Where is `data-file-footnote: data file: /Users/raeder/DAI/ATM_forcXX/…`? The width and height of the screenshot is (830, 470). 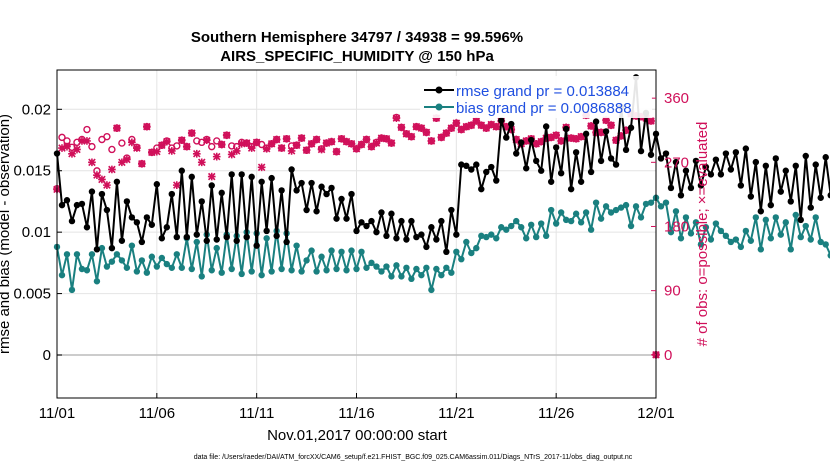
data-file-footnote: data file: /Users/raeder/DAI/ATM_forcXX/… is located at coordinates (413, 457).